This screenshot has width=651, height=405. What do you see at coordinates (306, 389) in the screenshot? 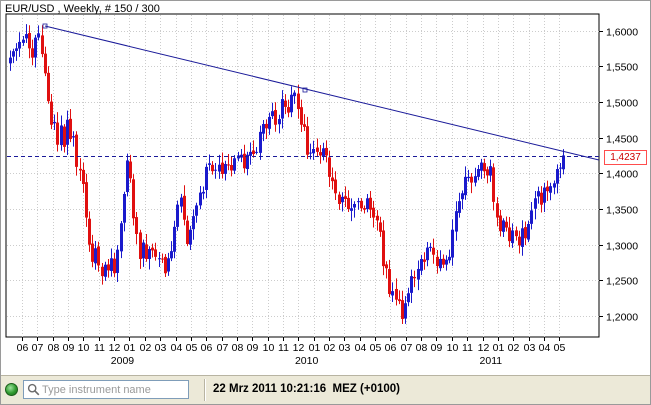
I see `status-datetime: 22 Mrz 2011 10:21:16 MEZ (+0100)` at bounding box center [306, 389].